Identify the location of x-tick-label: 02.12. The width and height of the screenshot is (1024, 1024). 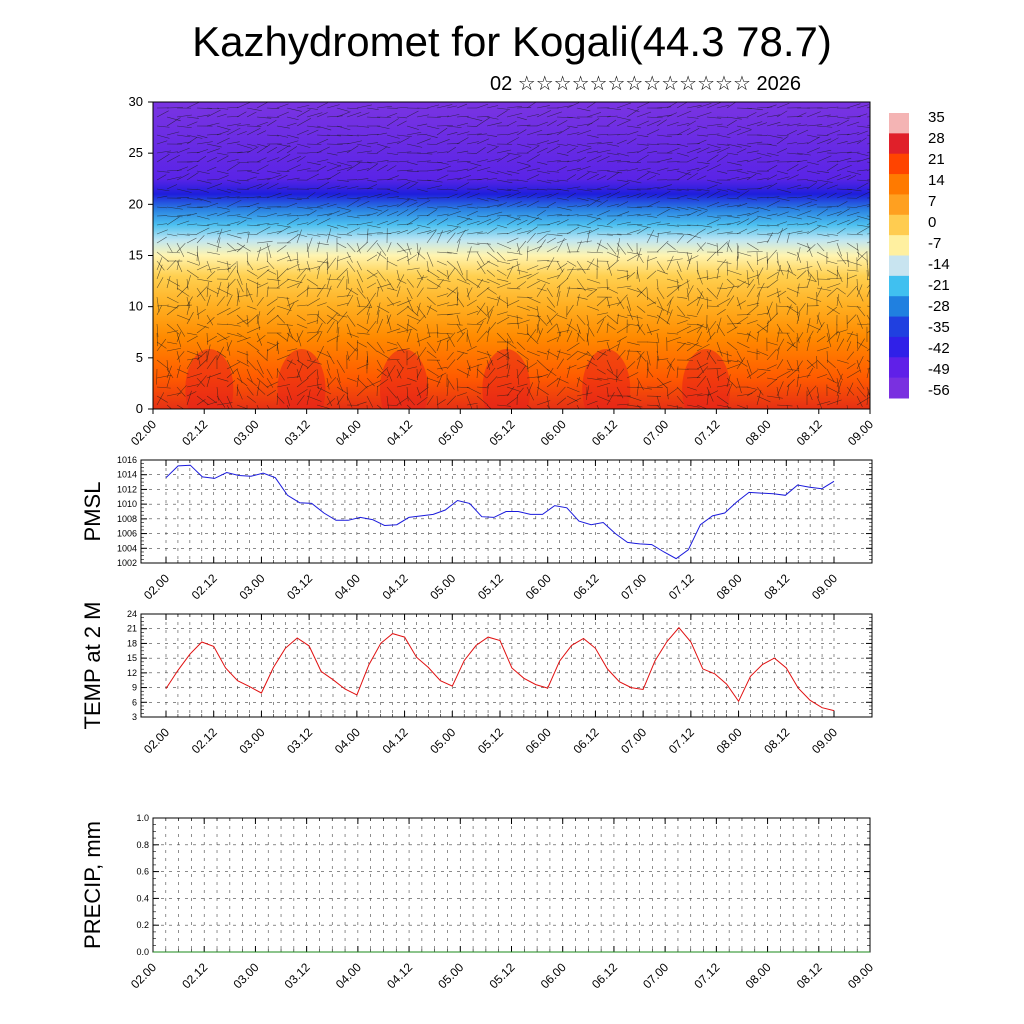
(194, 432).